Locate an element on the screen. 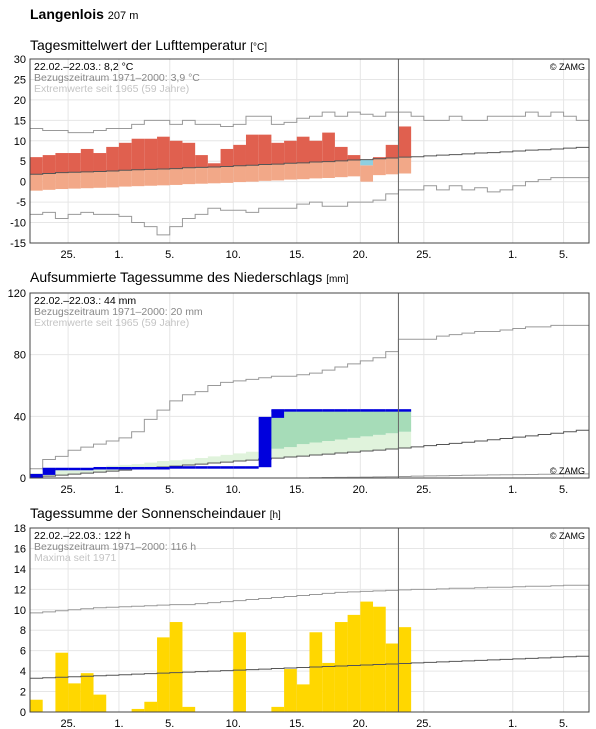 This screenshot has width=596, height=729. y-tick-label: 5 is located at coordinates (23, 162).